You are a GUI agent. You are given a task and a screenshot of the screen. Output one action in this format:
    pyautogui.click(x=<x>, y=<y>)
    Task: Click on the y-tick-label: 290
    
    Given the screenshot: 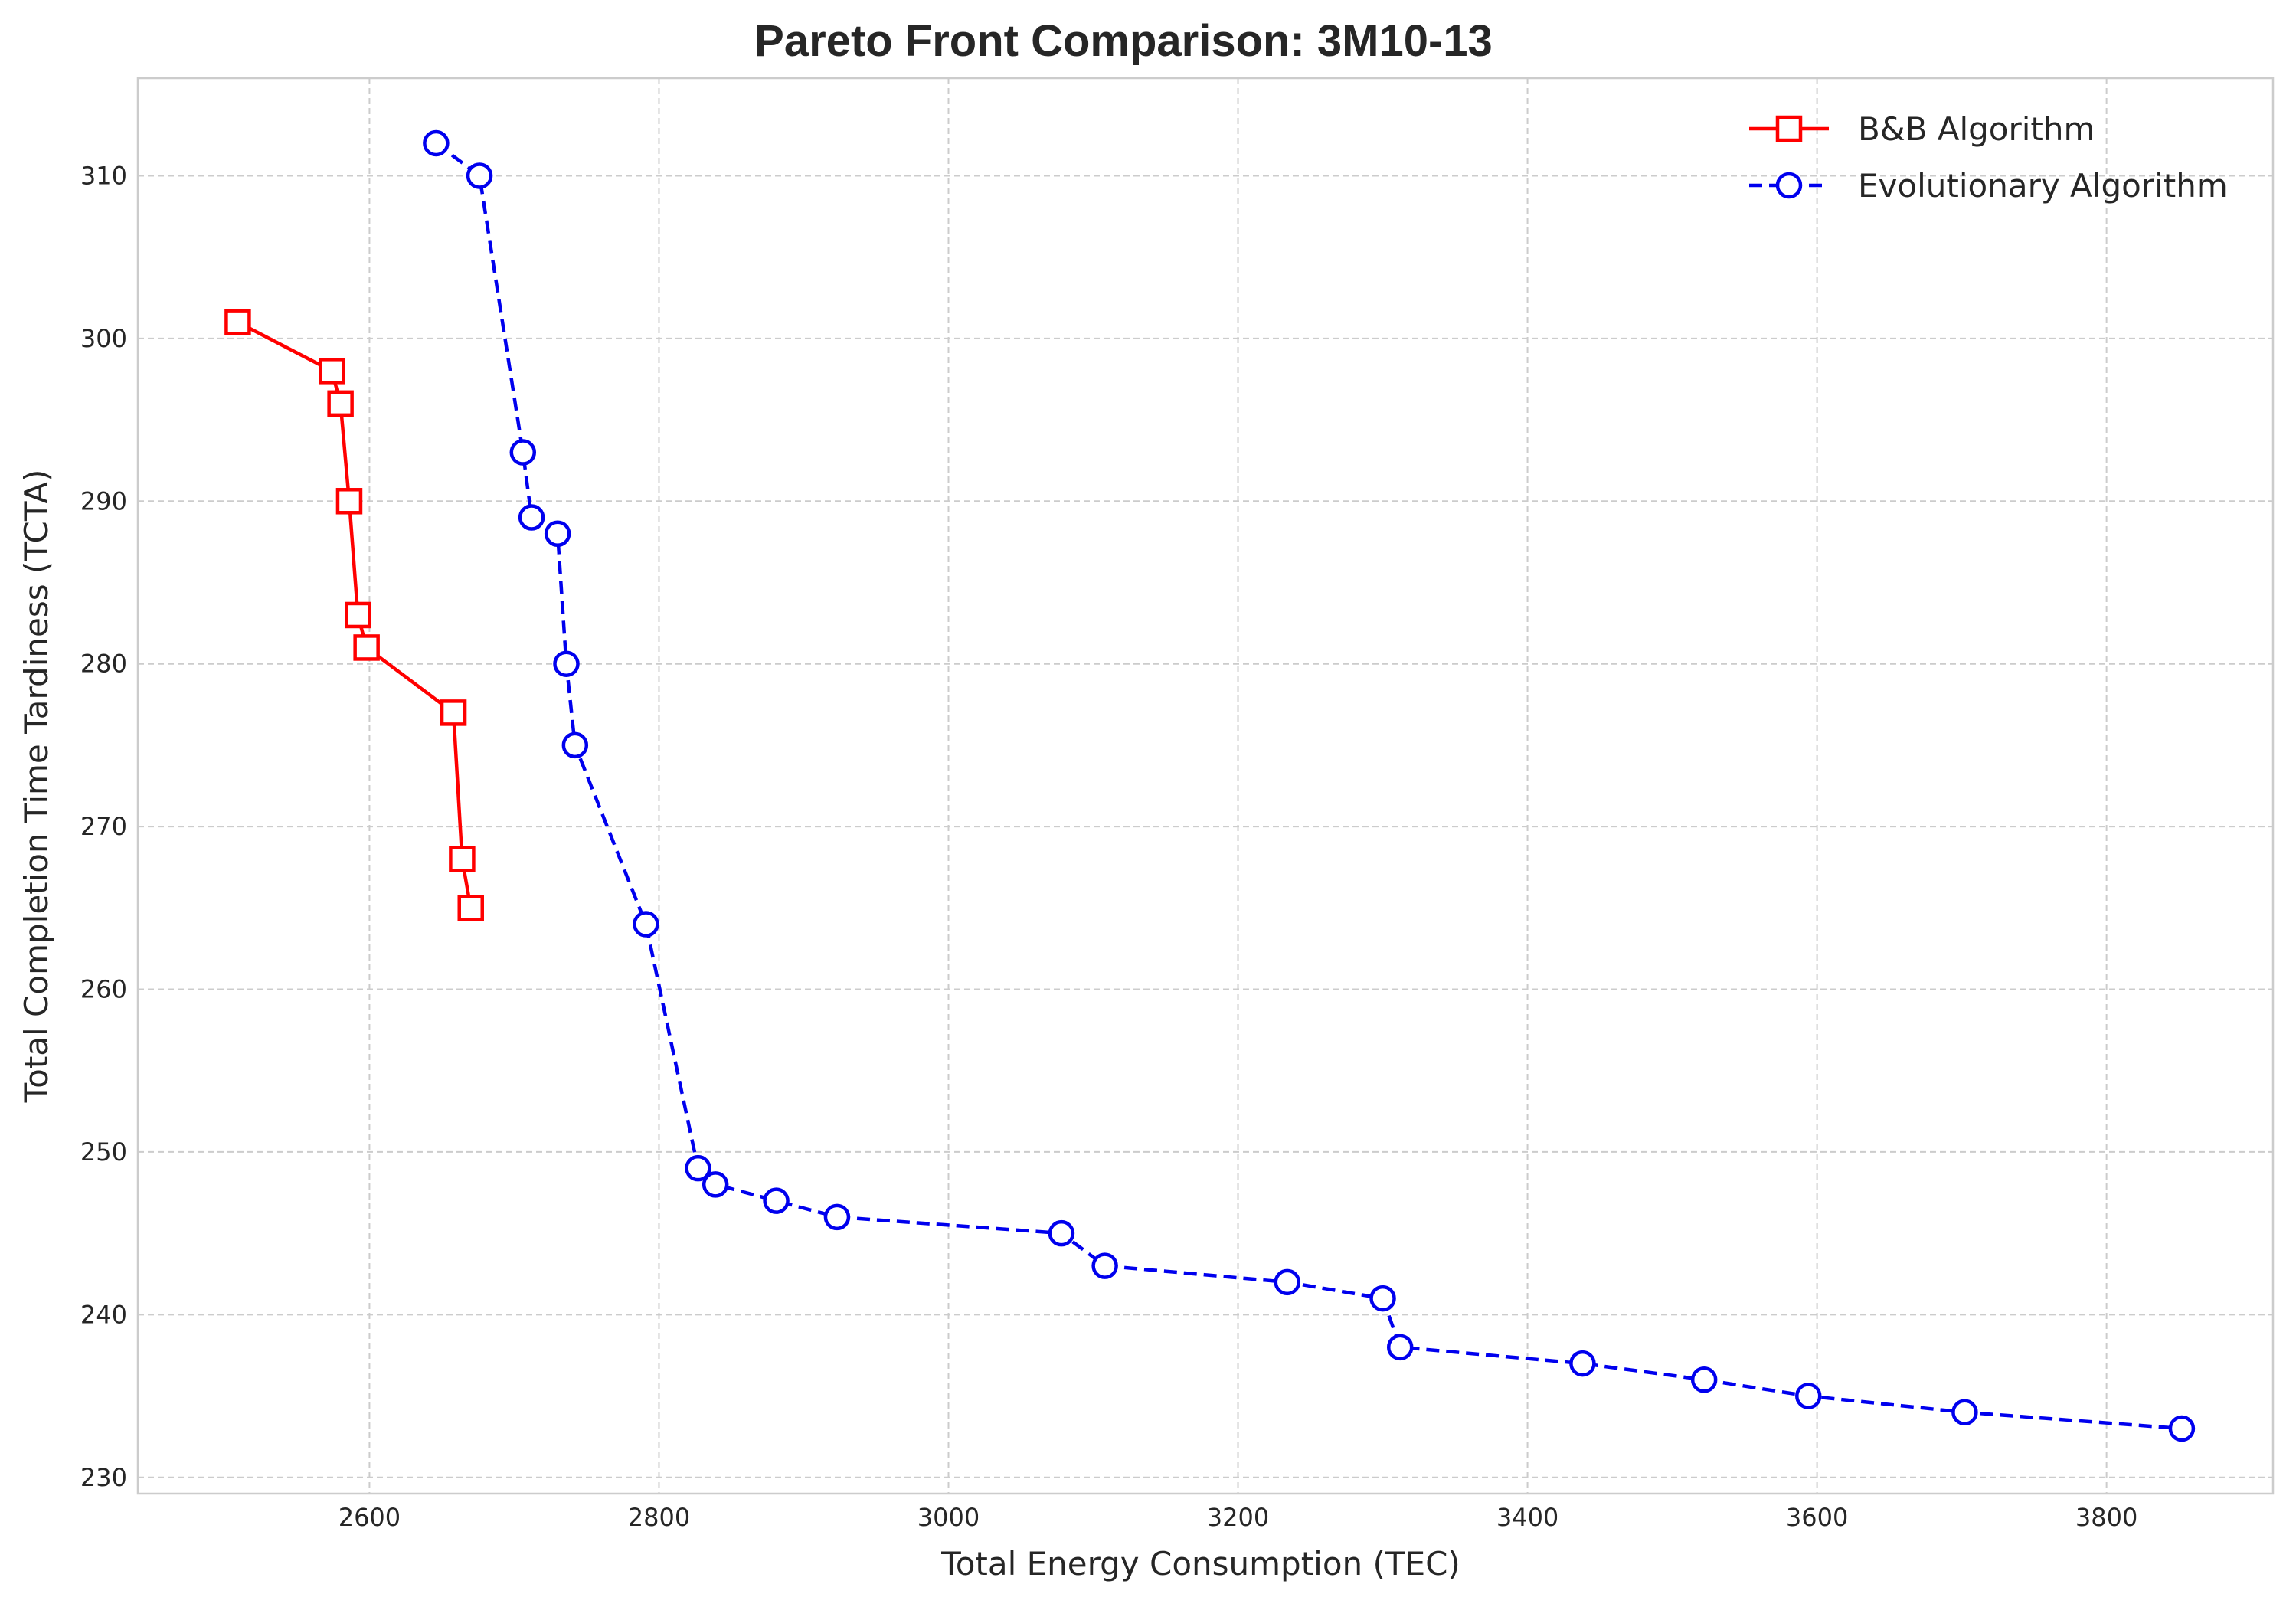 What is the action you would take?
    pyautogui.click(x=103, y=500)
    